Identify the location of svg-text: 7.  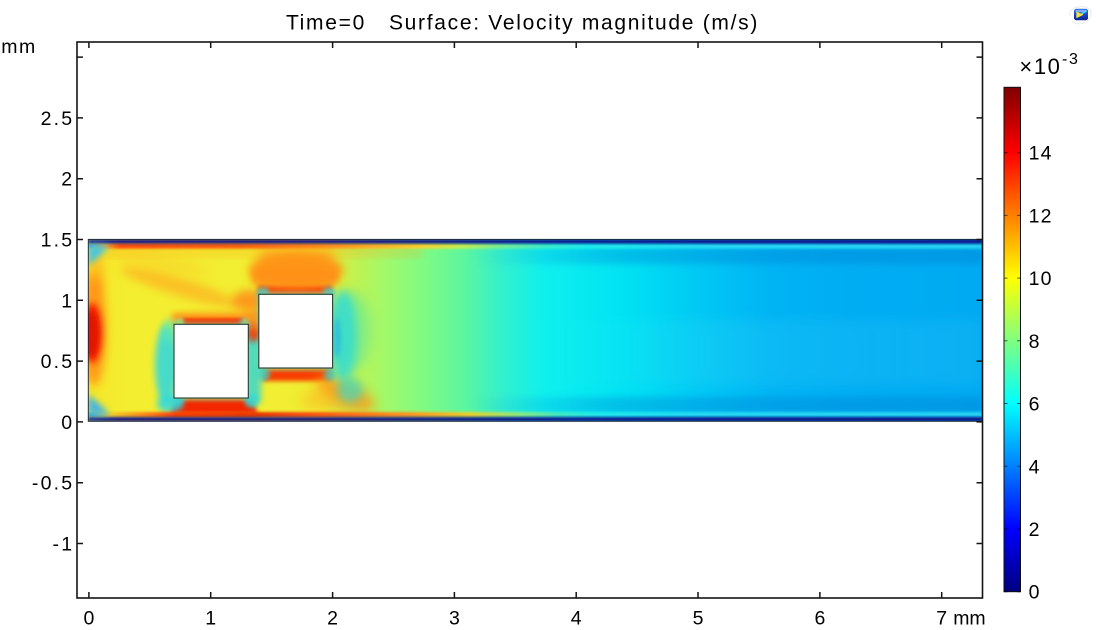
(941, 619).